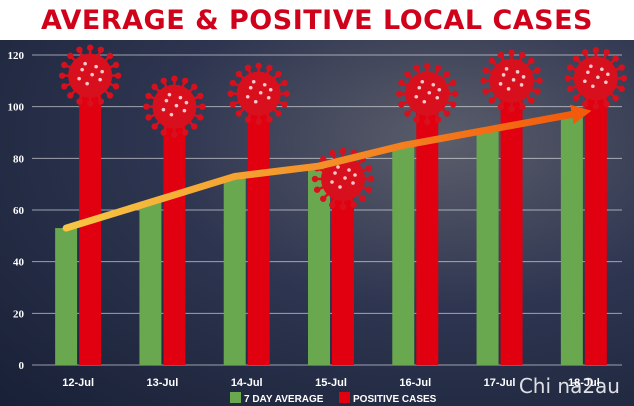  I want to click on y-axis: 0 20 40 60 80 100 120, so click(16, 211).